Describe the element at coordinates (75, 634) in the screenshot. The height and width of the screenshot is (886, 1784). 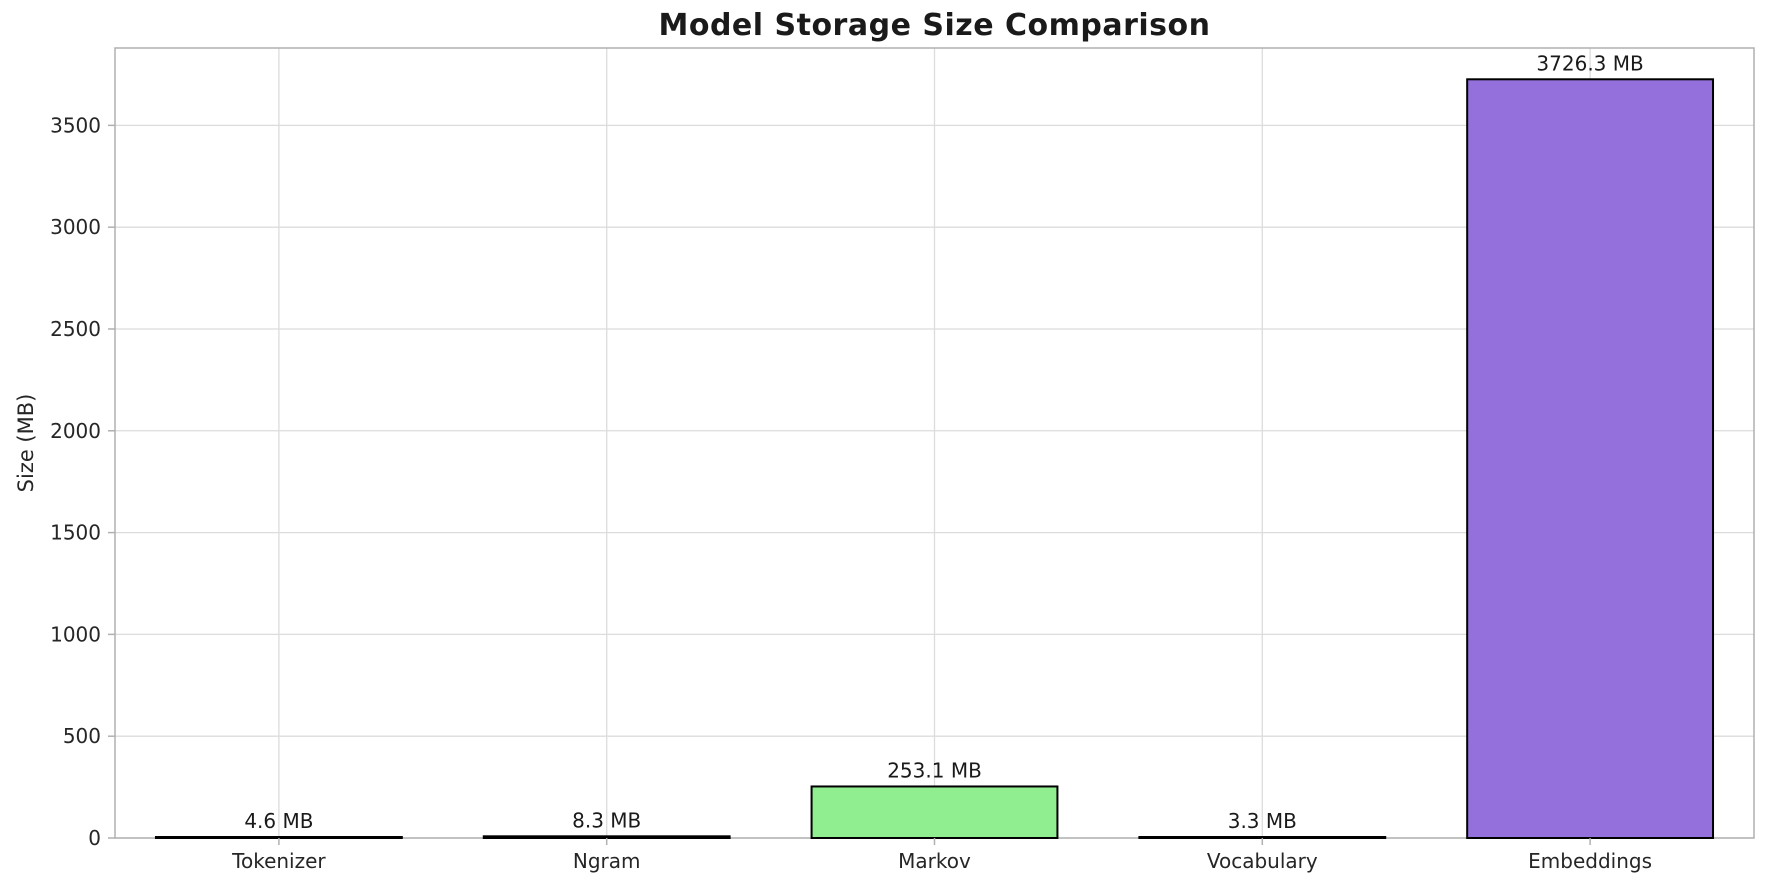
I see `y-tick-label: 1000` at that location.